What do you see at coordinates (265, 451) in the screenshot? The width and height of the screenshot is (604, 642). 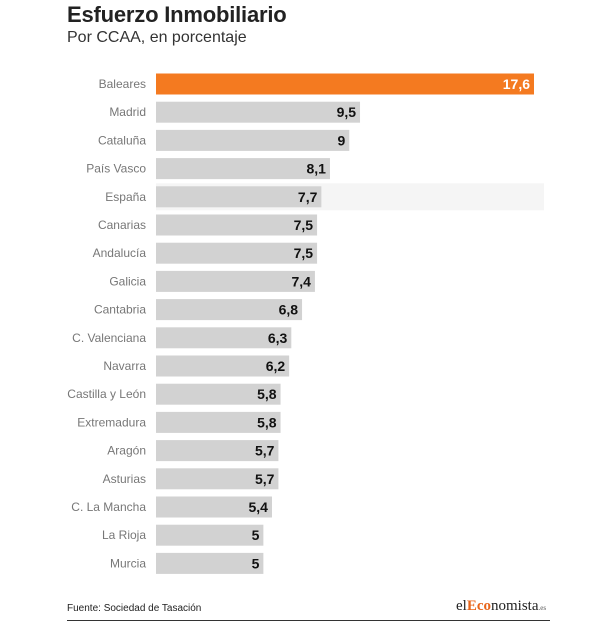 I see `value-label-aragon: 5,7` at bounding box center [265, 451].